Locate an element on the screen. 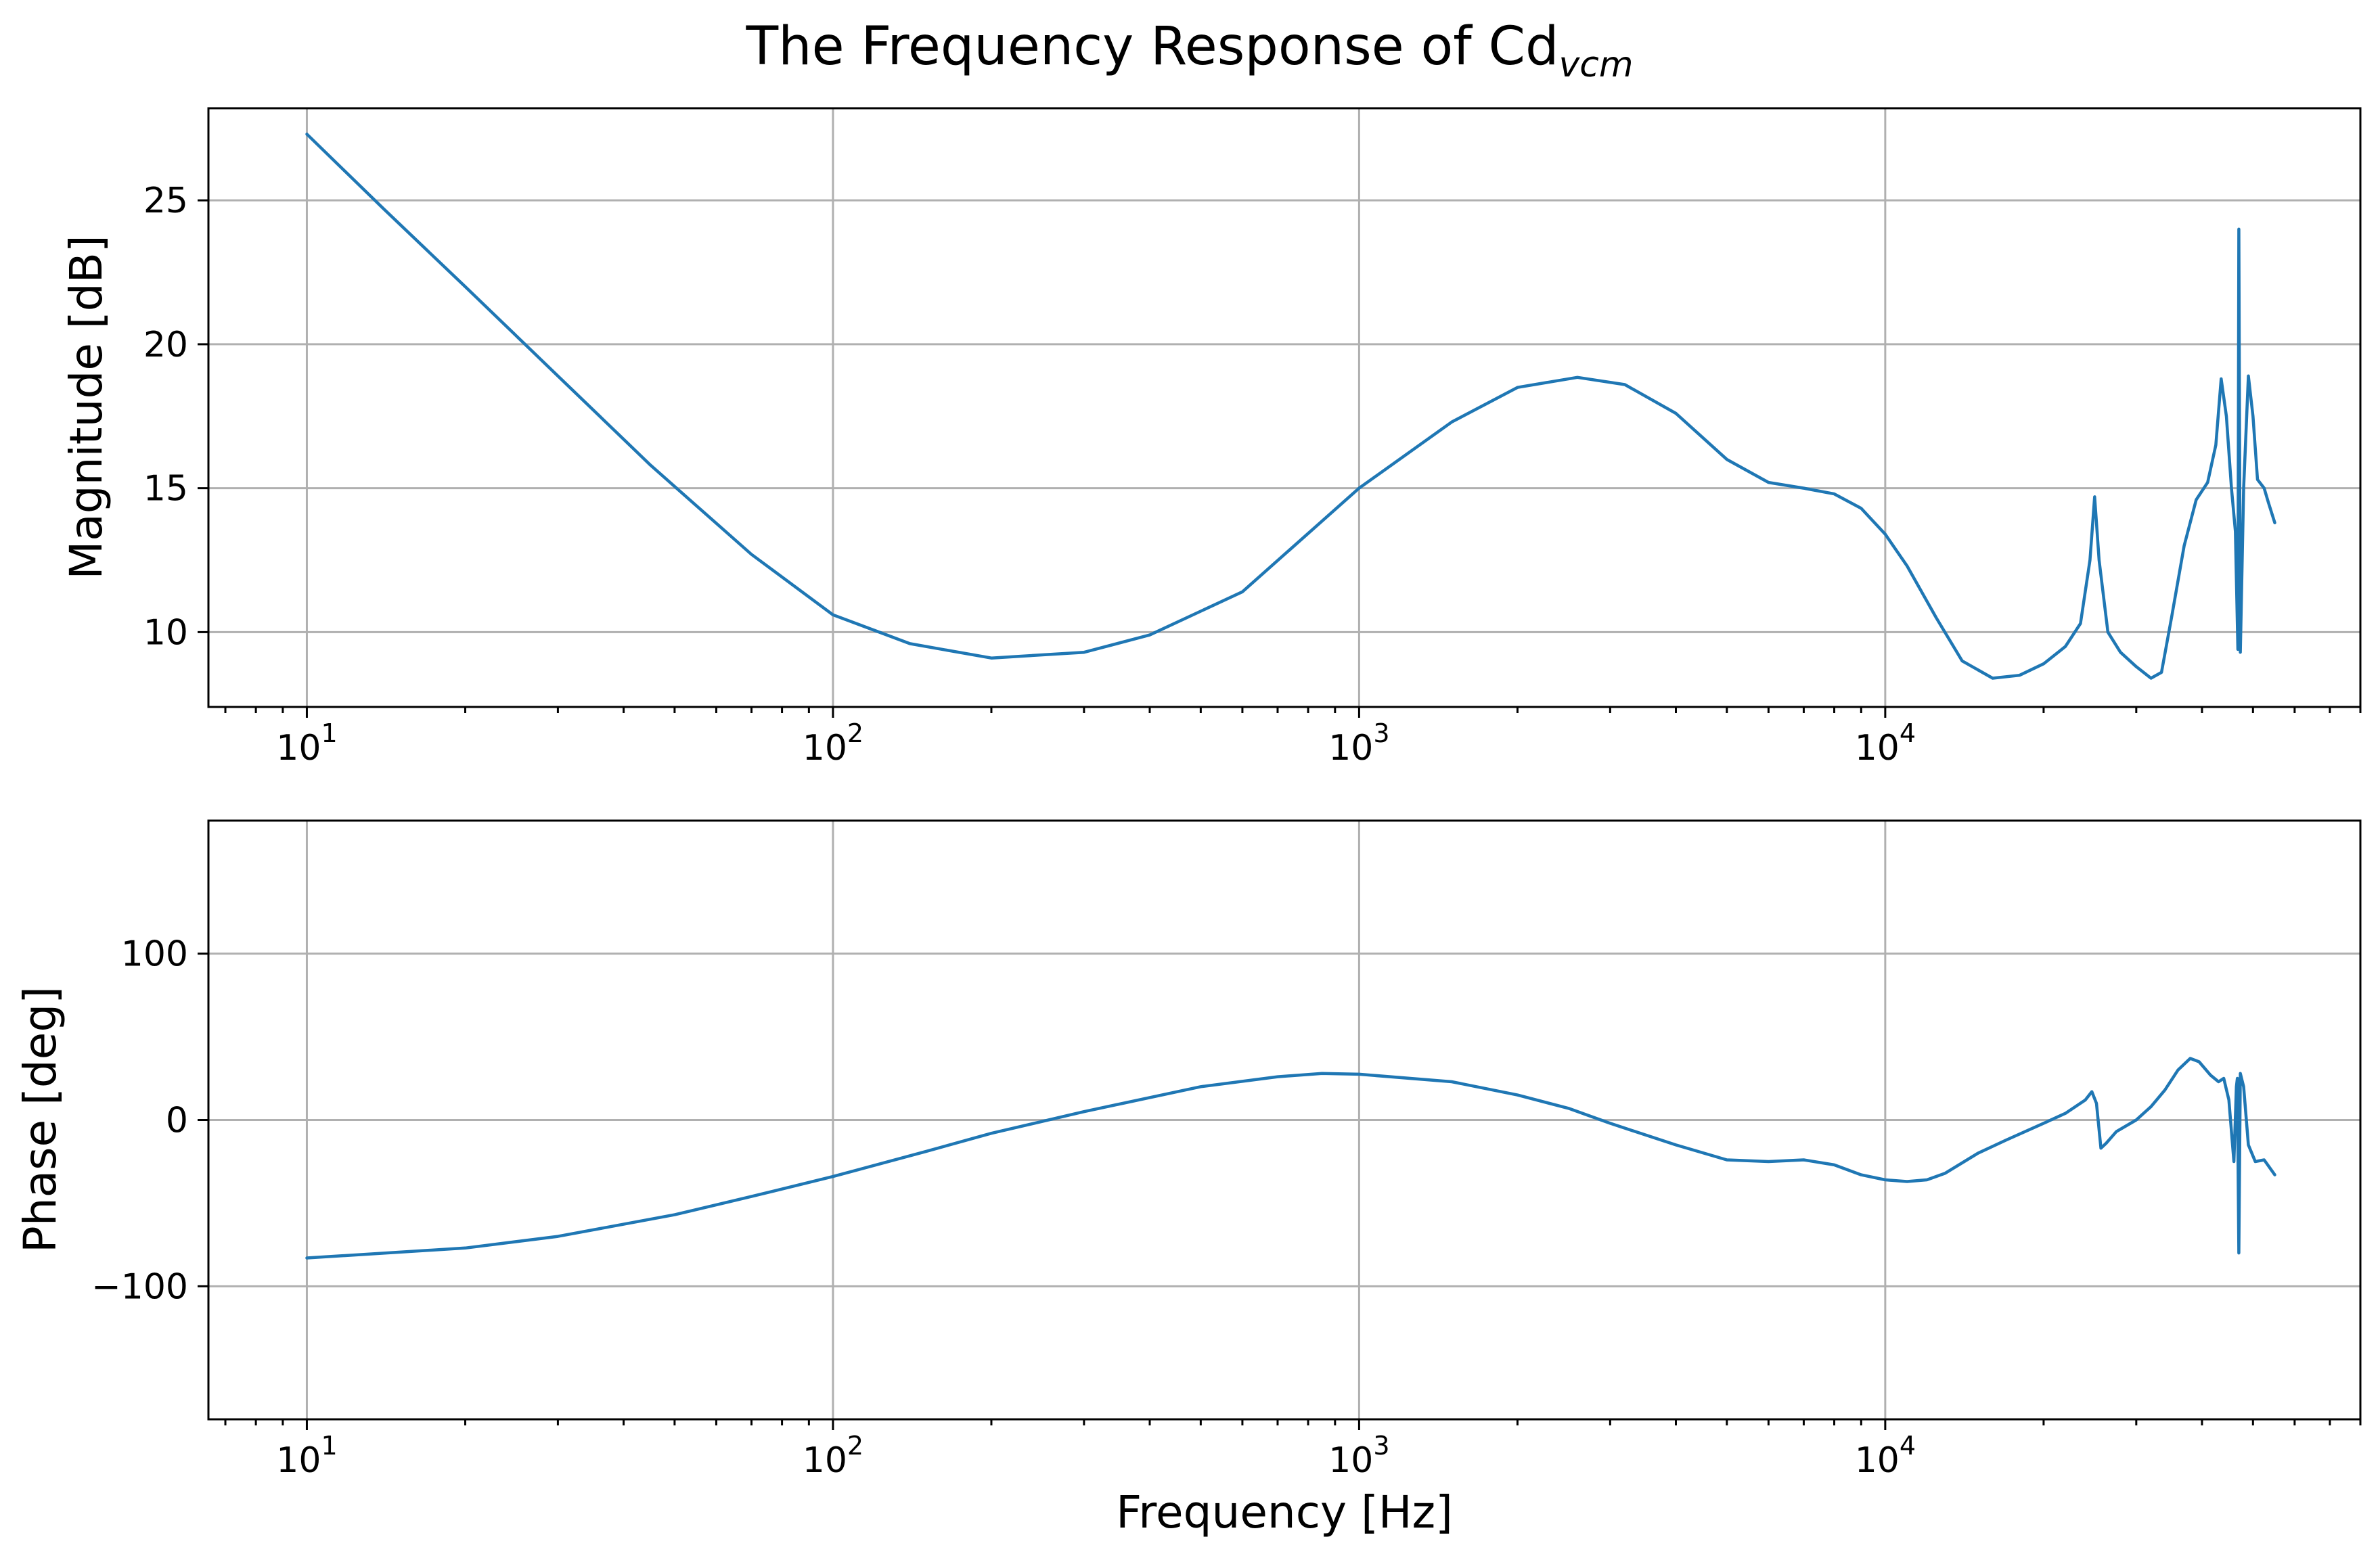 The height and width of the screenshot is (1558, 2380). phase-x-tick-label: 10² is located at coordinates (833, 1456).